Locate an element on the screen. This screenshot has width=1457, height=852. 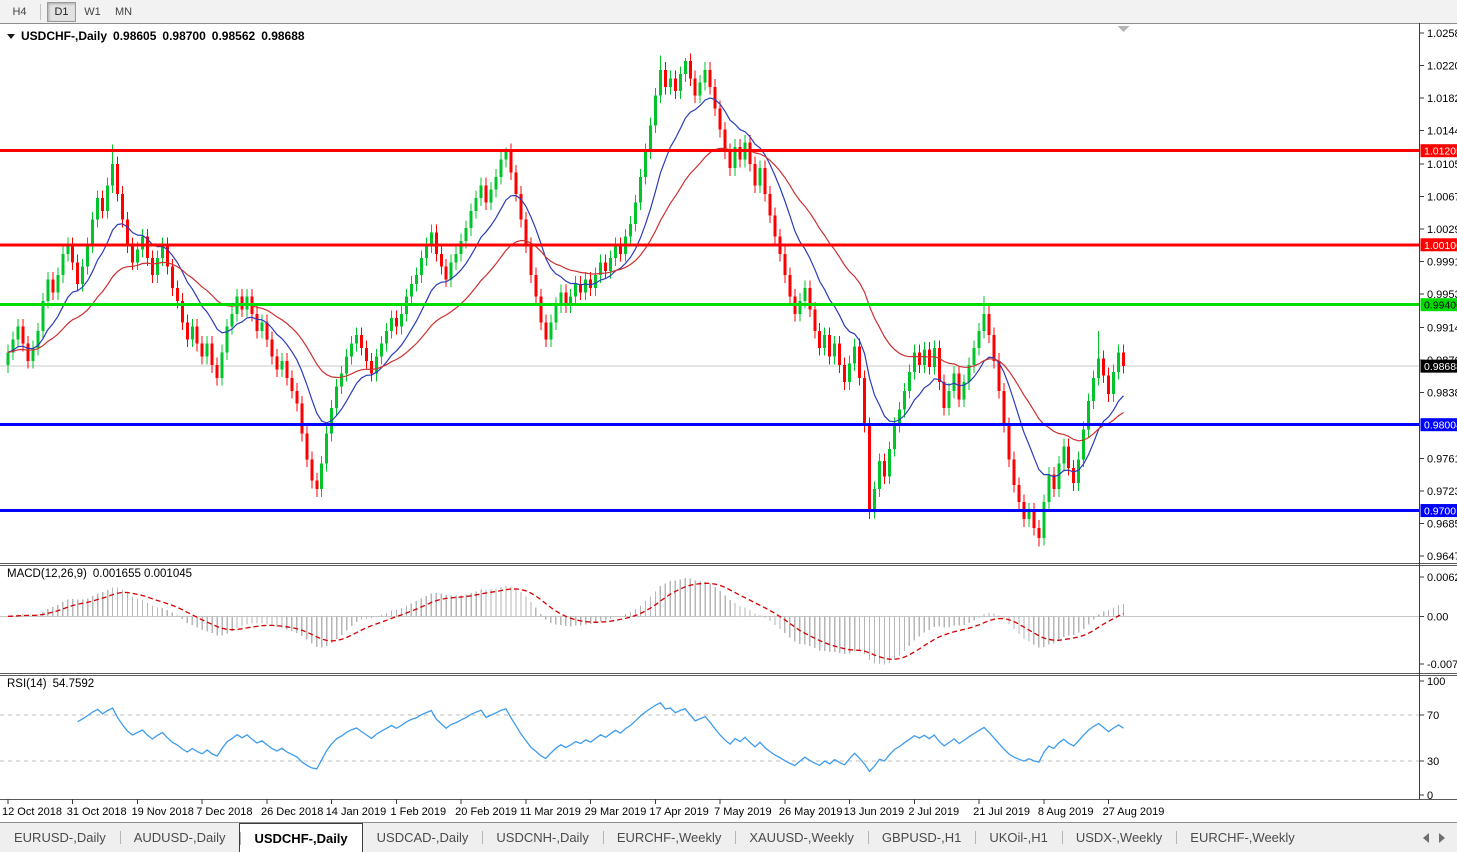
chart-tab-xauusd-weekly: XAUUSD-,Weekly is located at coordinates (801, 837).